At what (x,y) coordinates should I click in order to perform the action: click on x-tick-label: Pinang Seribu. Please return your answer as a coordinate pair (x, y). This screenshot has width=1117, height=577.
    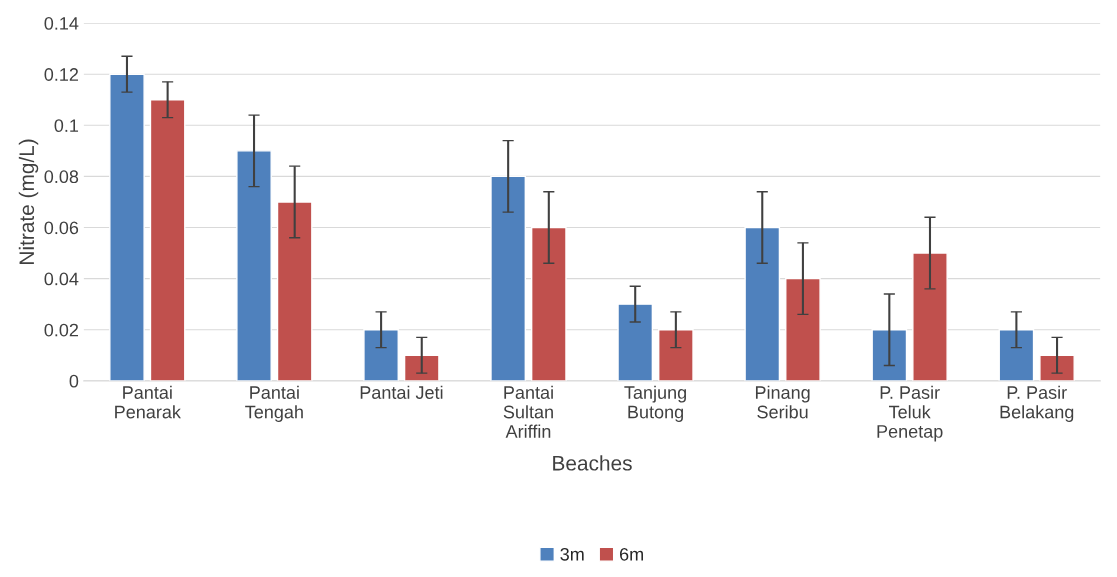
    Looking at the image, I should click on (782, 402).